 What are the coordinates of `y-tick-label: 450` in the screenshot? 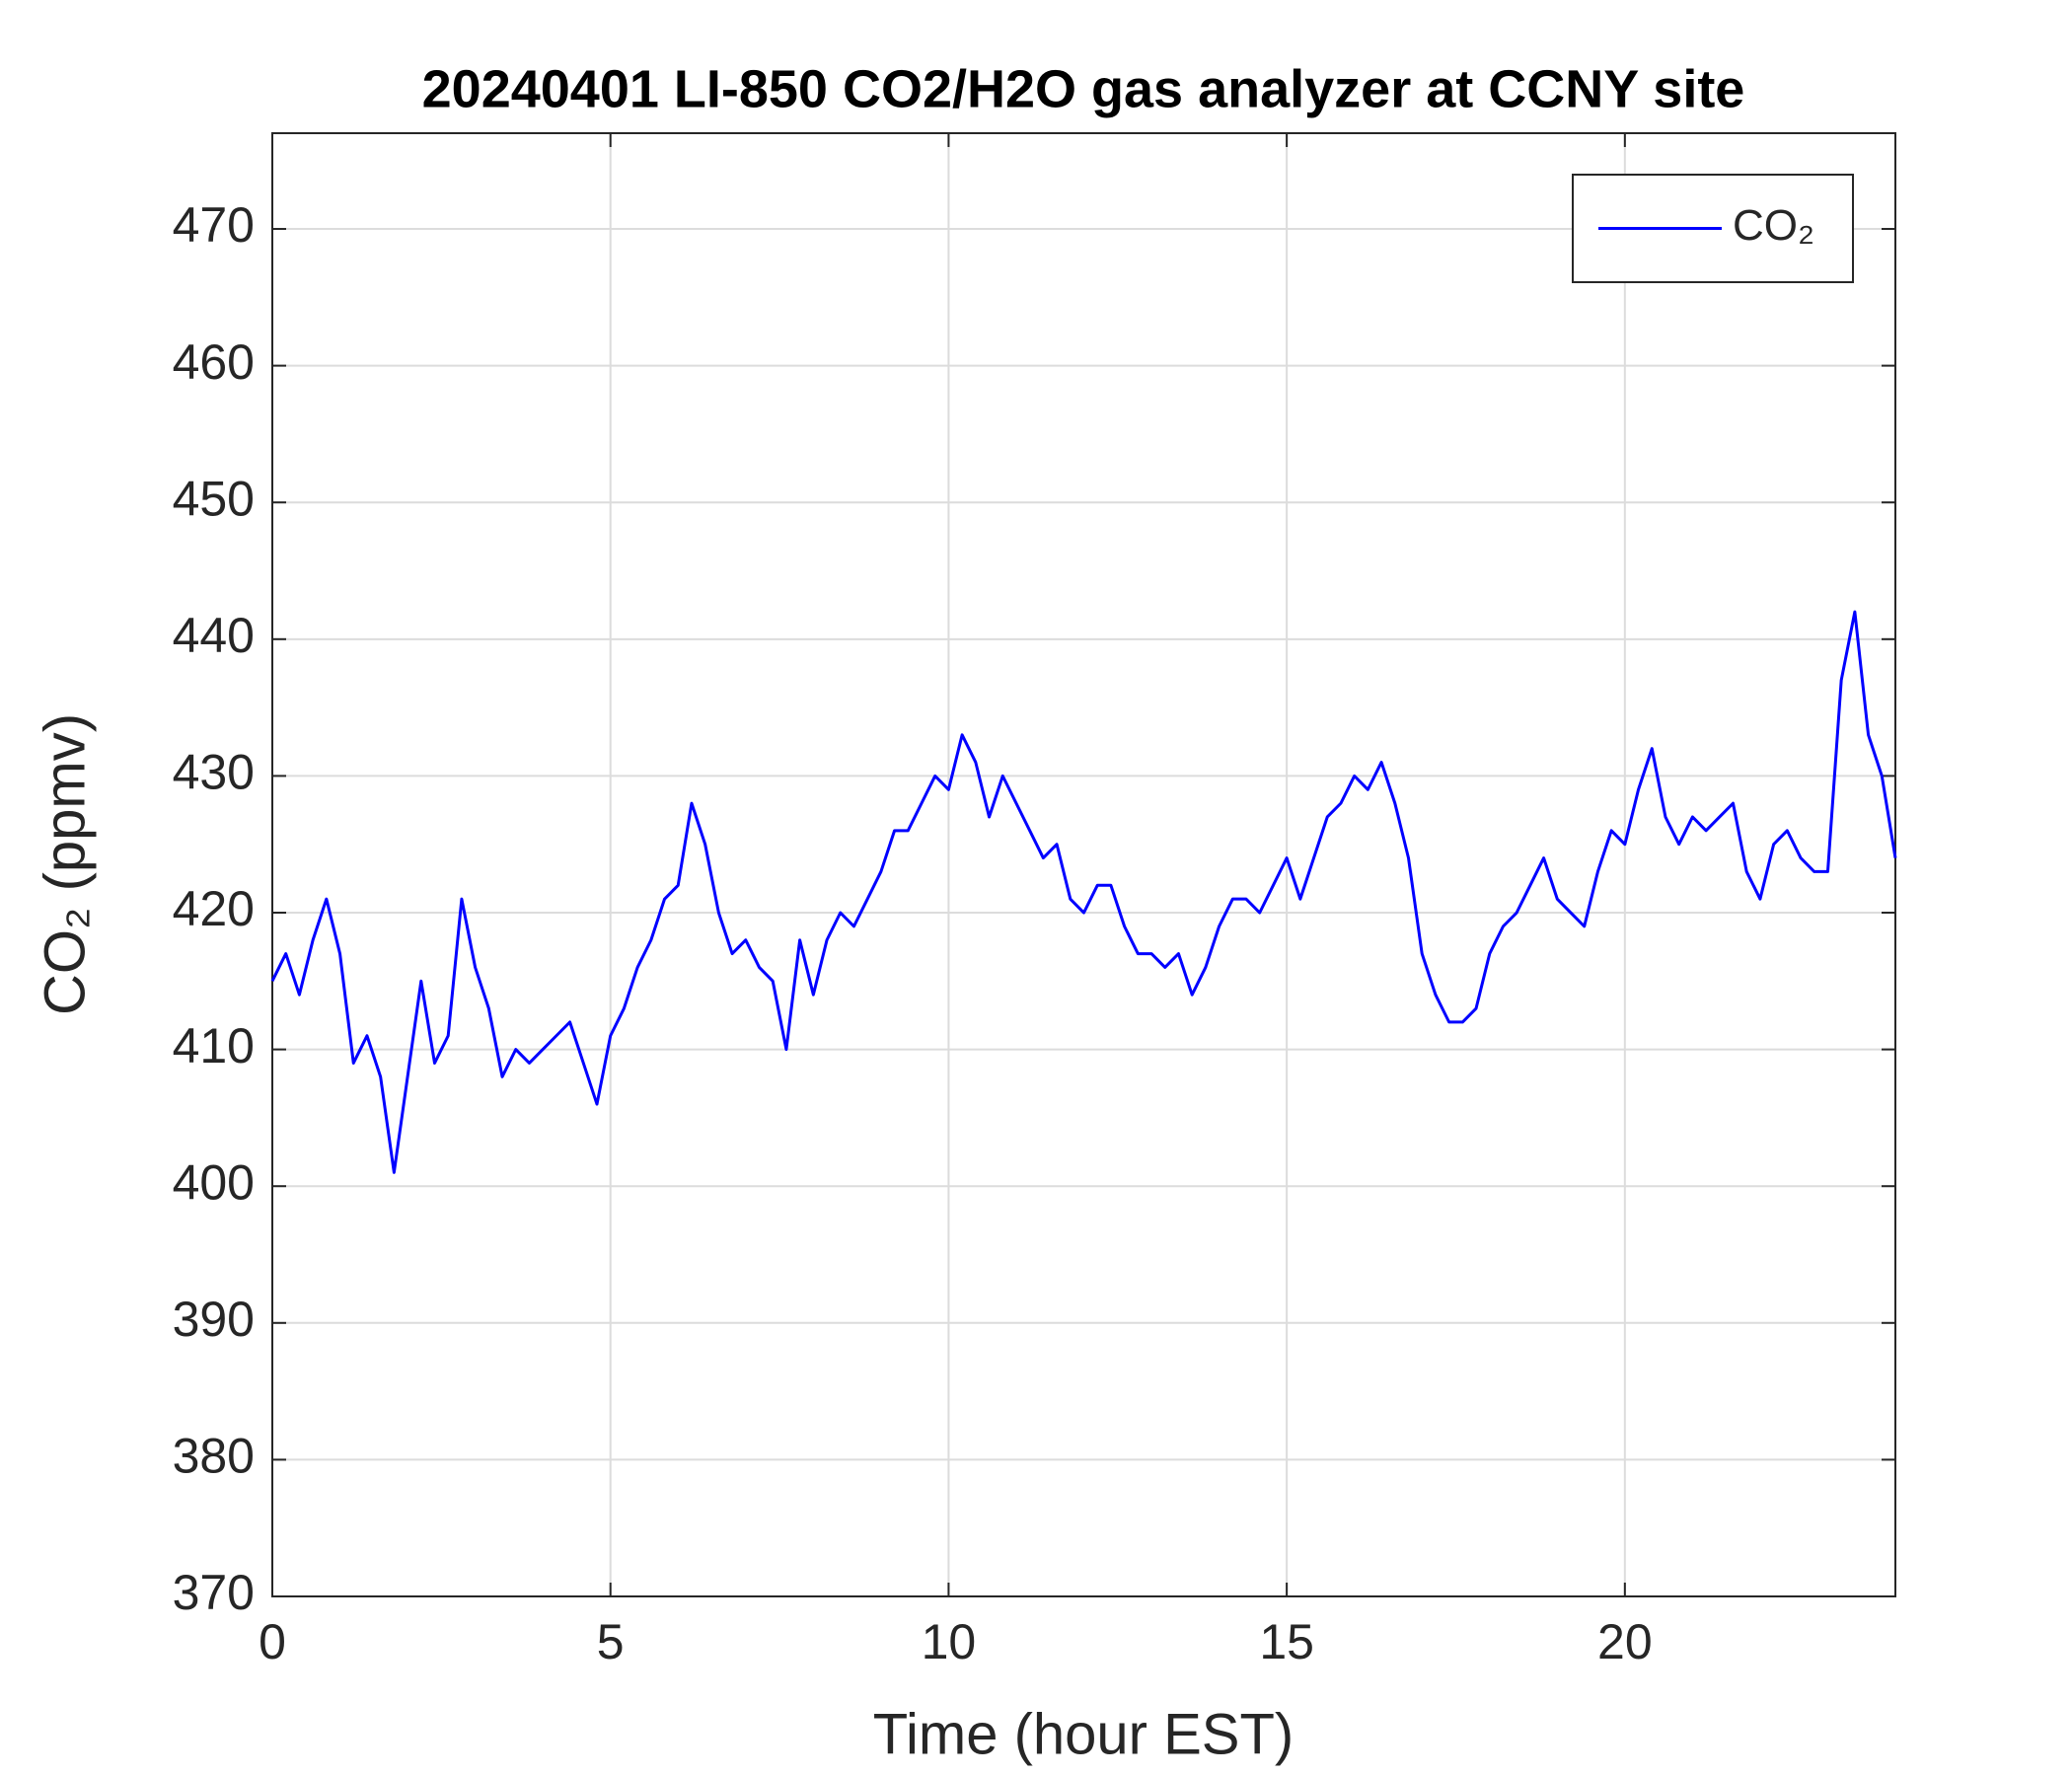 It's located at (214, 499).